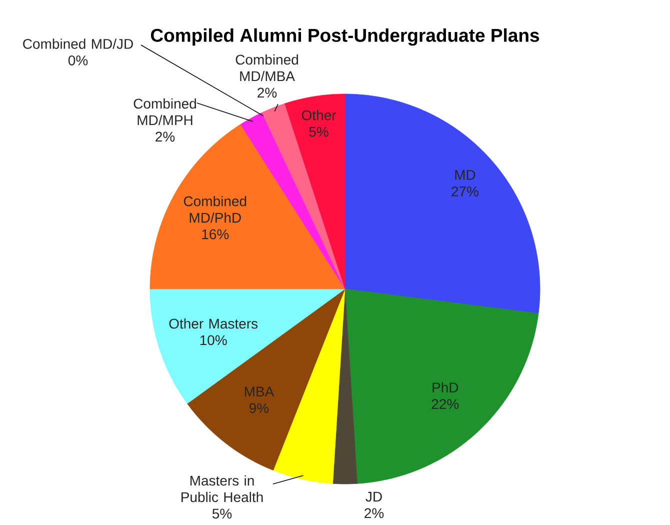 The image size is (670, 525). What do you see at coordinates (78, 60) in the screenshot?
I see `text: 0%` at bounding box center [78, 60].